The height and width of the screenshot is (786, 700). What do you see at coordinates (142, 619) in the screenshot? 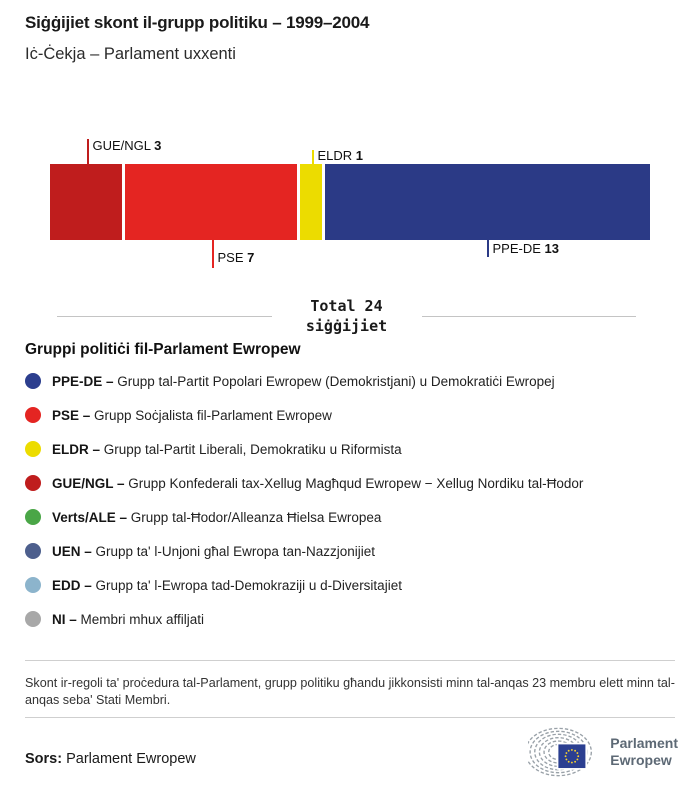
I see `legend-item-description: Membri mhux affiljati` at bounding box center [142, 619].